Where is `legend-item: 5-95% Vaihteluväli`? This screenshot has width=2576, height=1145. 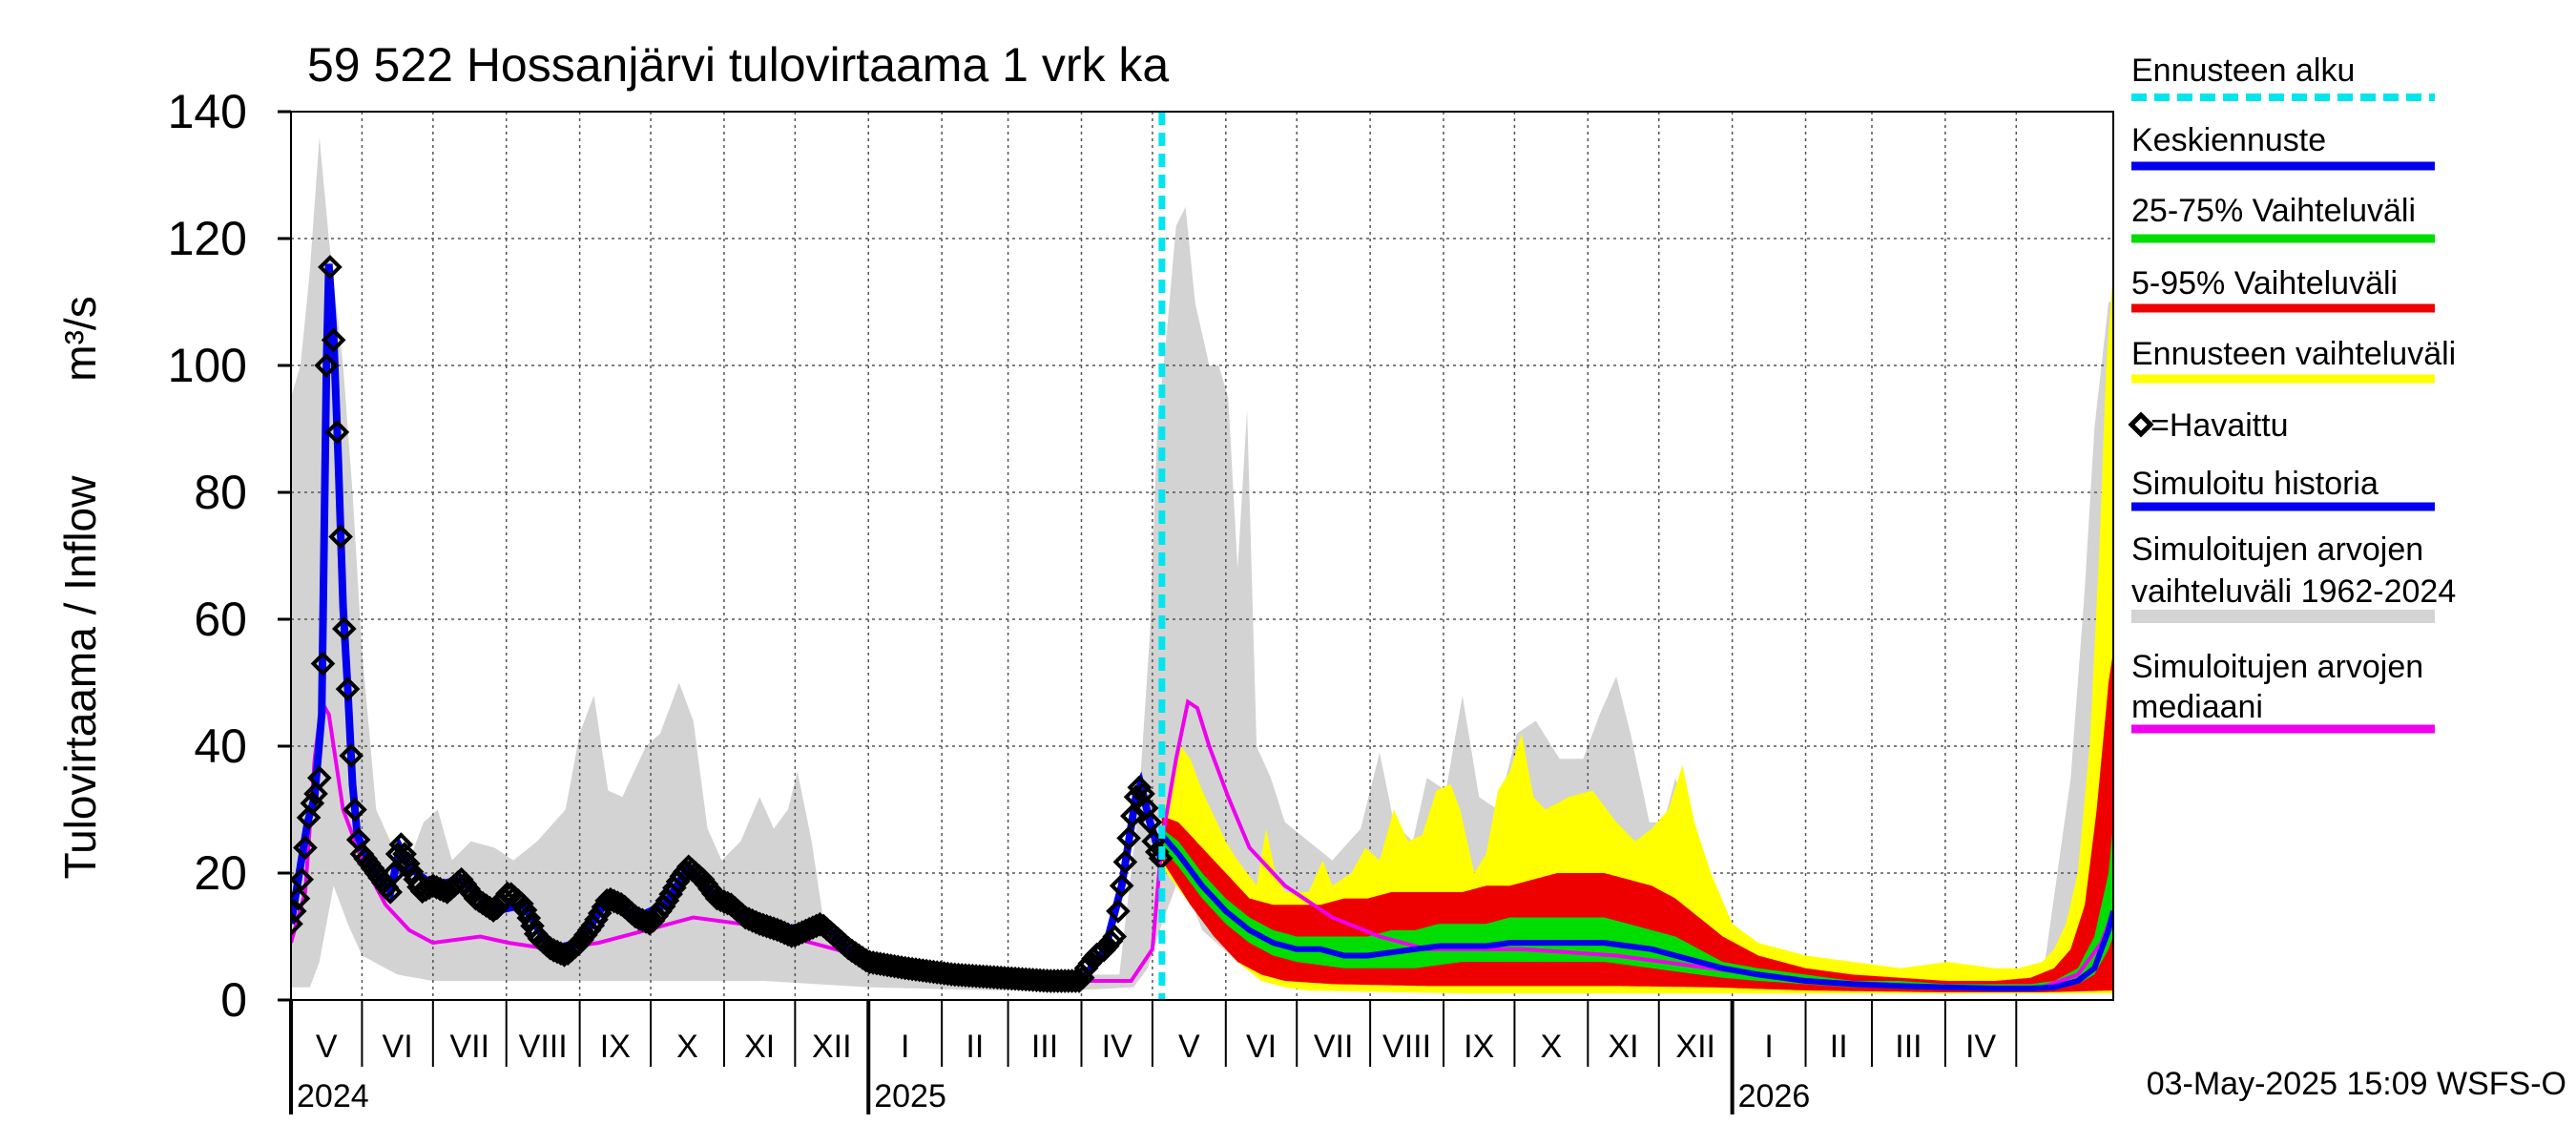 legend-item: 5-95% Vaihteluväli is located at coordinates (2283, 289).